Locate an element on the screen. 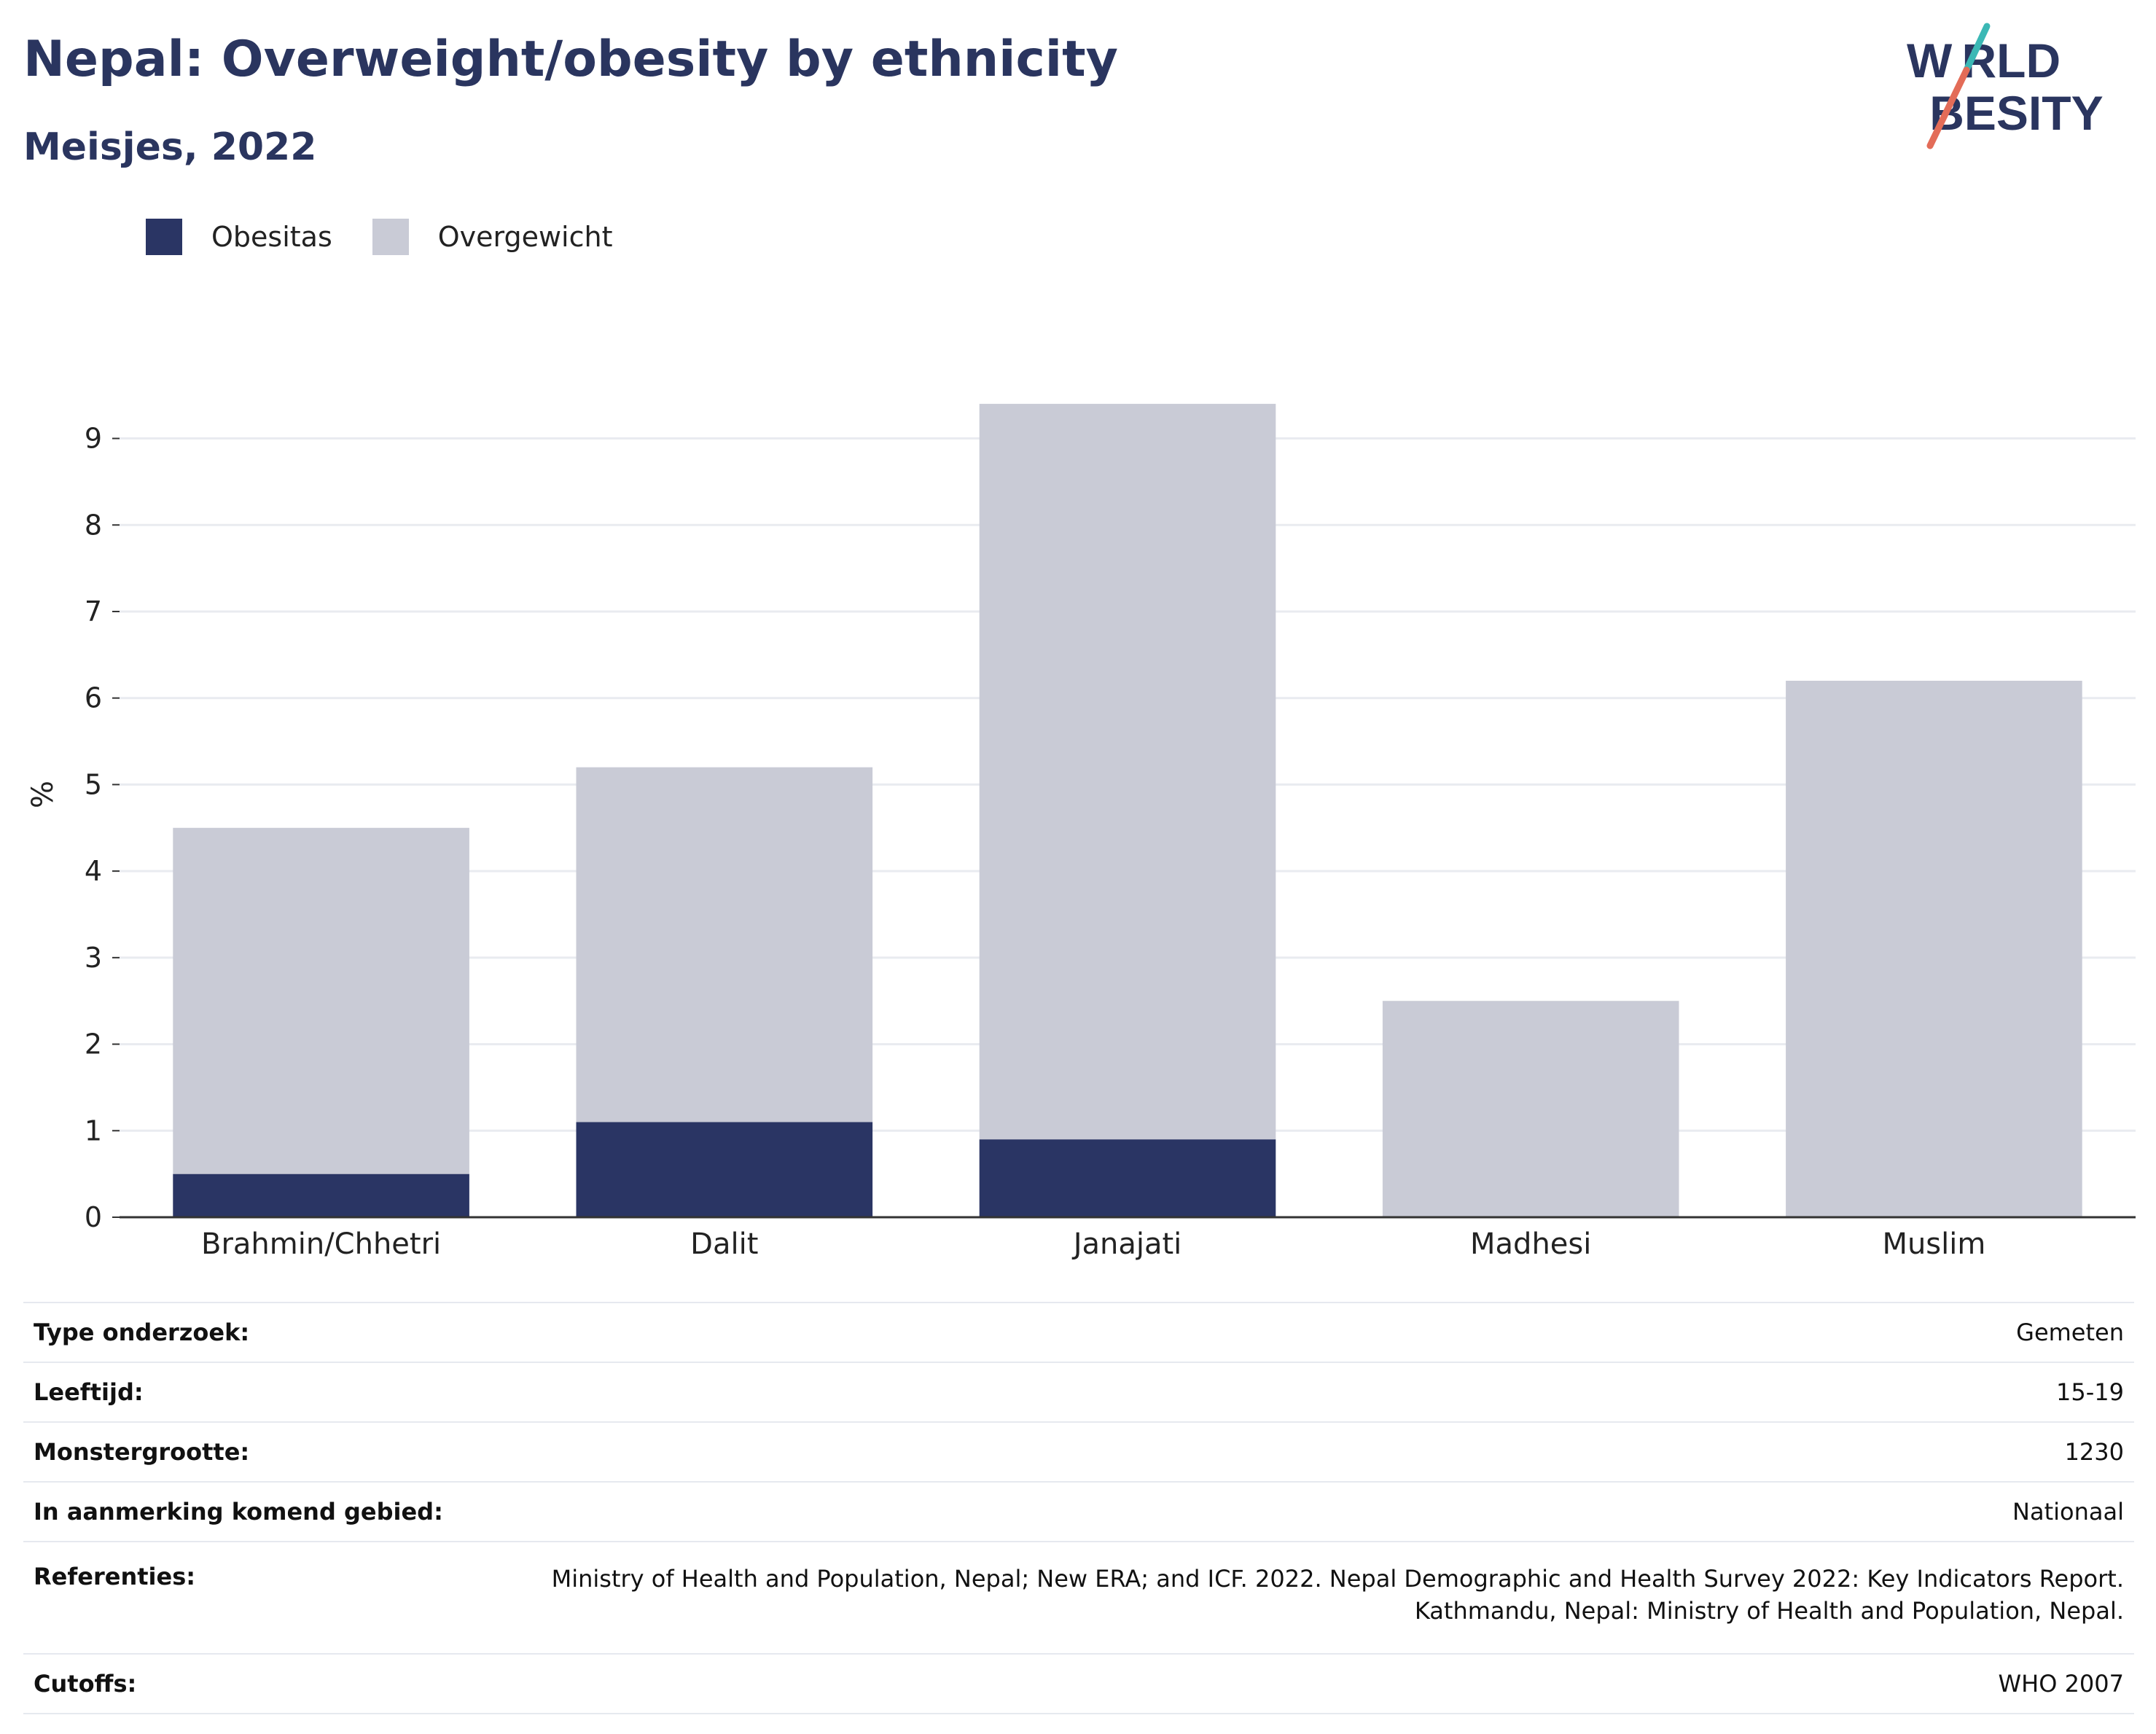 The image size is (2156, 1734). legend-label-obesitas: Obesitas is located at coordinates (272, 237).